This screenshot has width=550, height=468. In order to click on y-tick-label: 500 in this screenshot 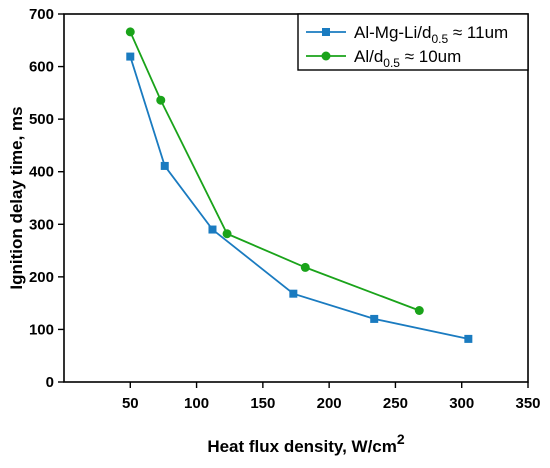, I will do `click(41, 119)`.